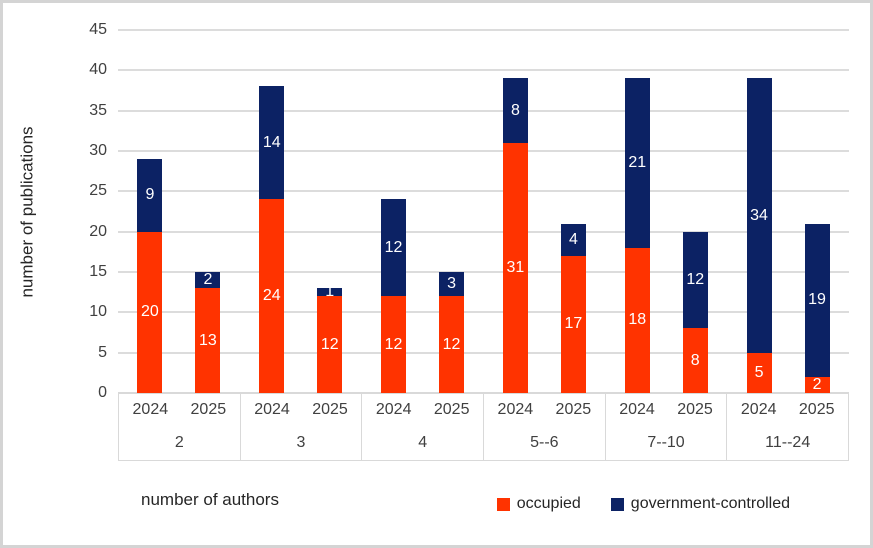 This screenshot has height=548, width=873. I want to click on bar-segment-government-controlled: 2, so click(208, 280).